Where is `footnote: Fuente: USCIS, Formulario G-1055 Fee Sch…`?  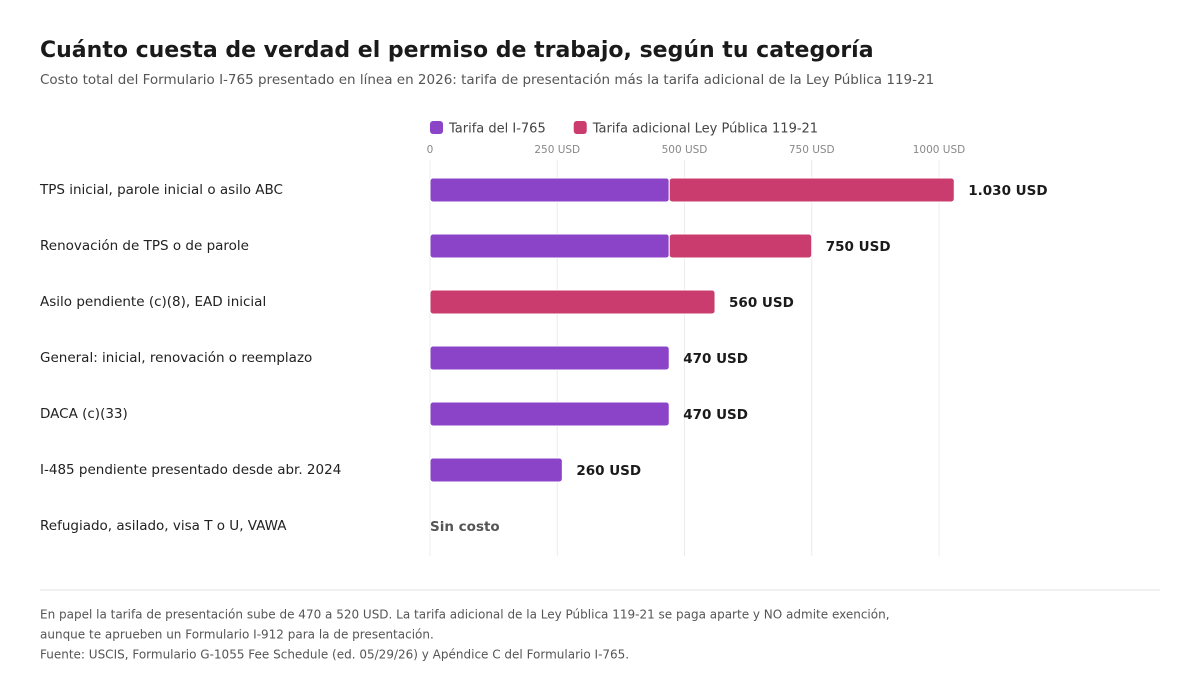 footnote: Fuente: USCIS, Formulario G-1055 Fee Sch… is located at coordinates (334, 655).